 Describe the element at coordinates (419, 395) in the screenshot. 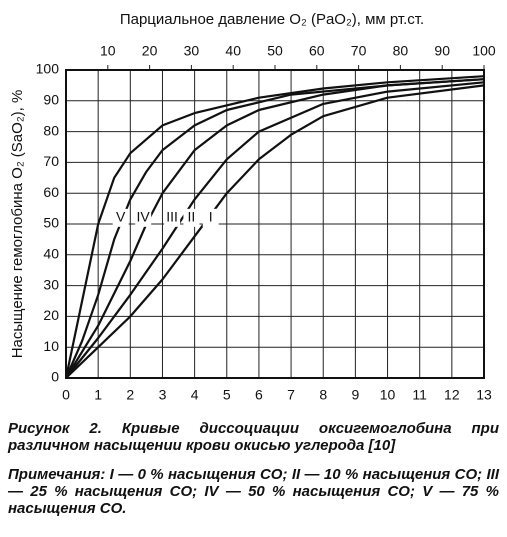

I see `x-tick-label: 11` at that location.